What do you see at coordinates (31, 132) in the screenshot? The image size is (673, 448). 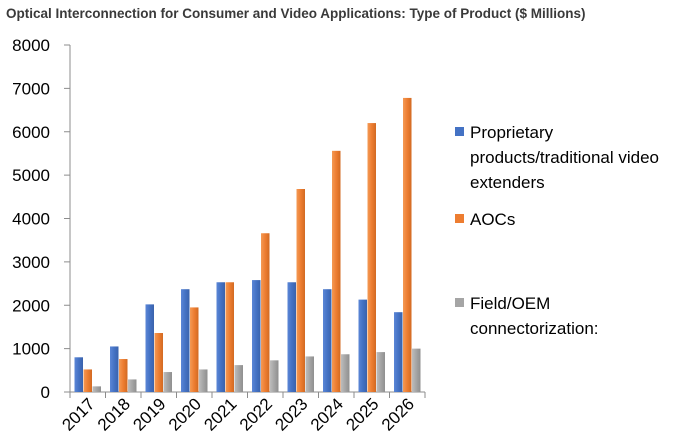 I see `y-tick-label: 6000` at bounding box center [31, 132].